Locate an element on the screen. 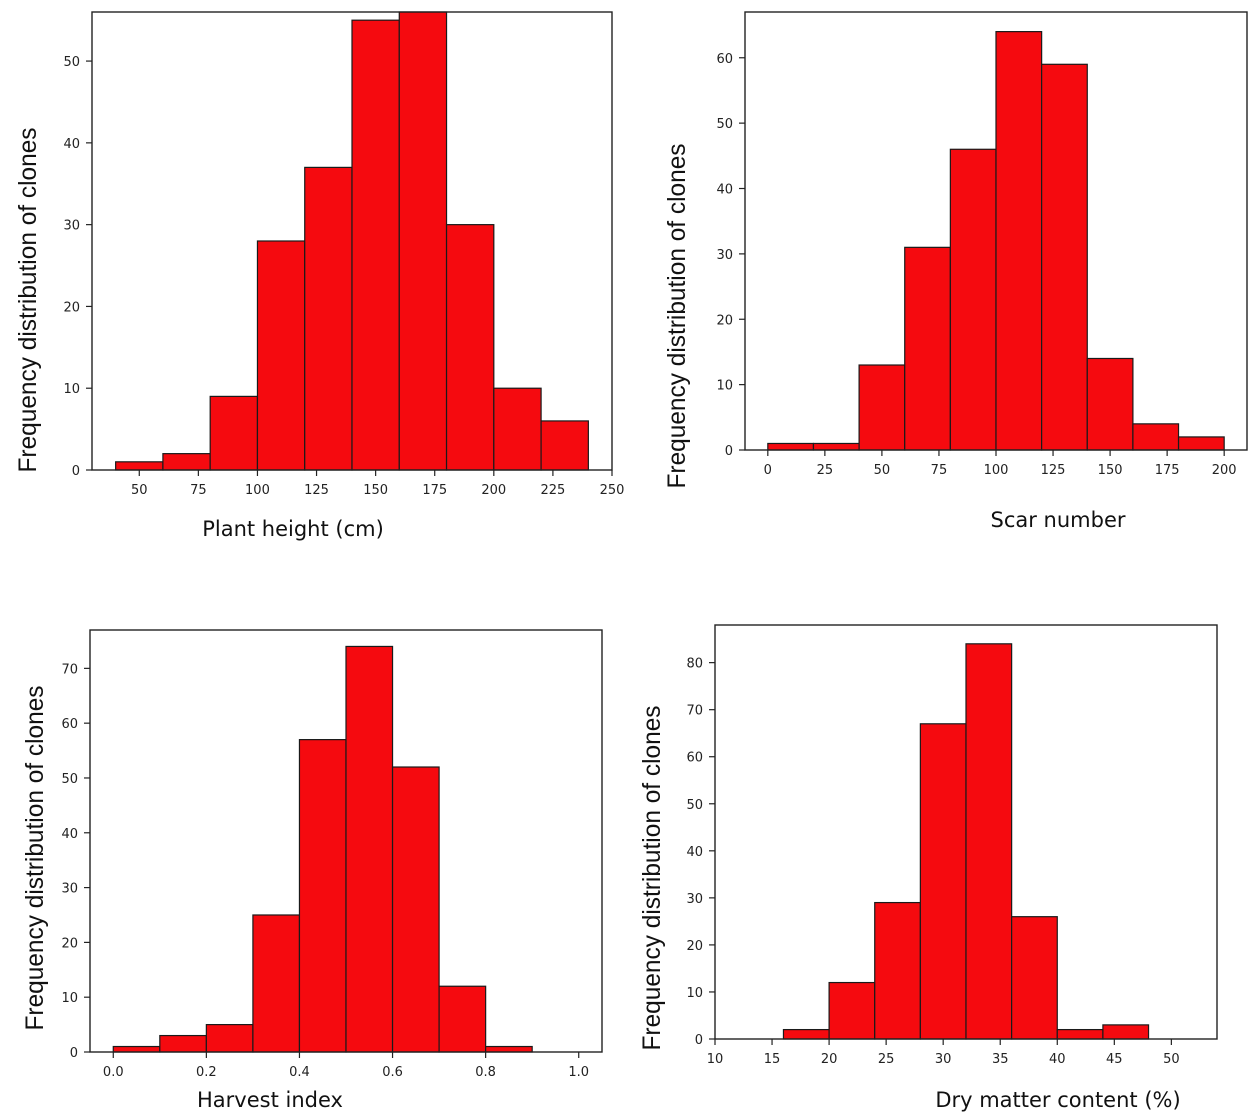  x-tick-label: 0 is located at coordinates (768, 470).